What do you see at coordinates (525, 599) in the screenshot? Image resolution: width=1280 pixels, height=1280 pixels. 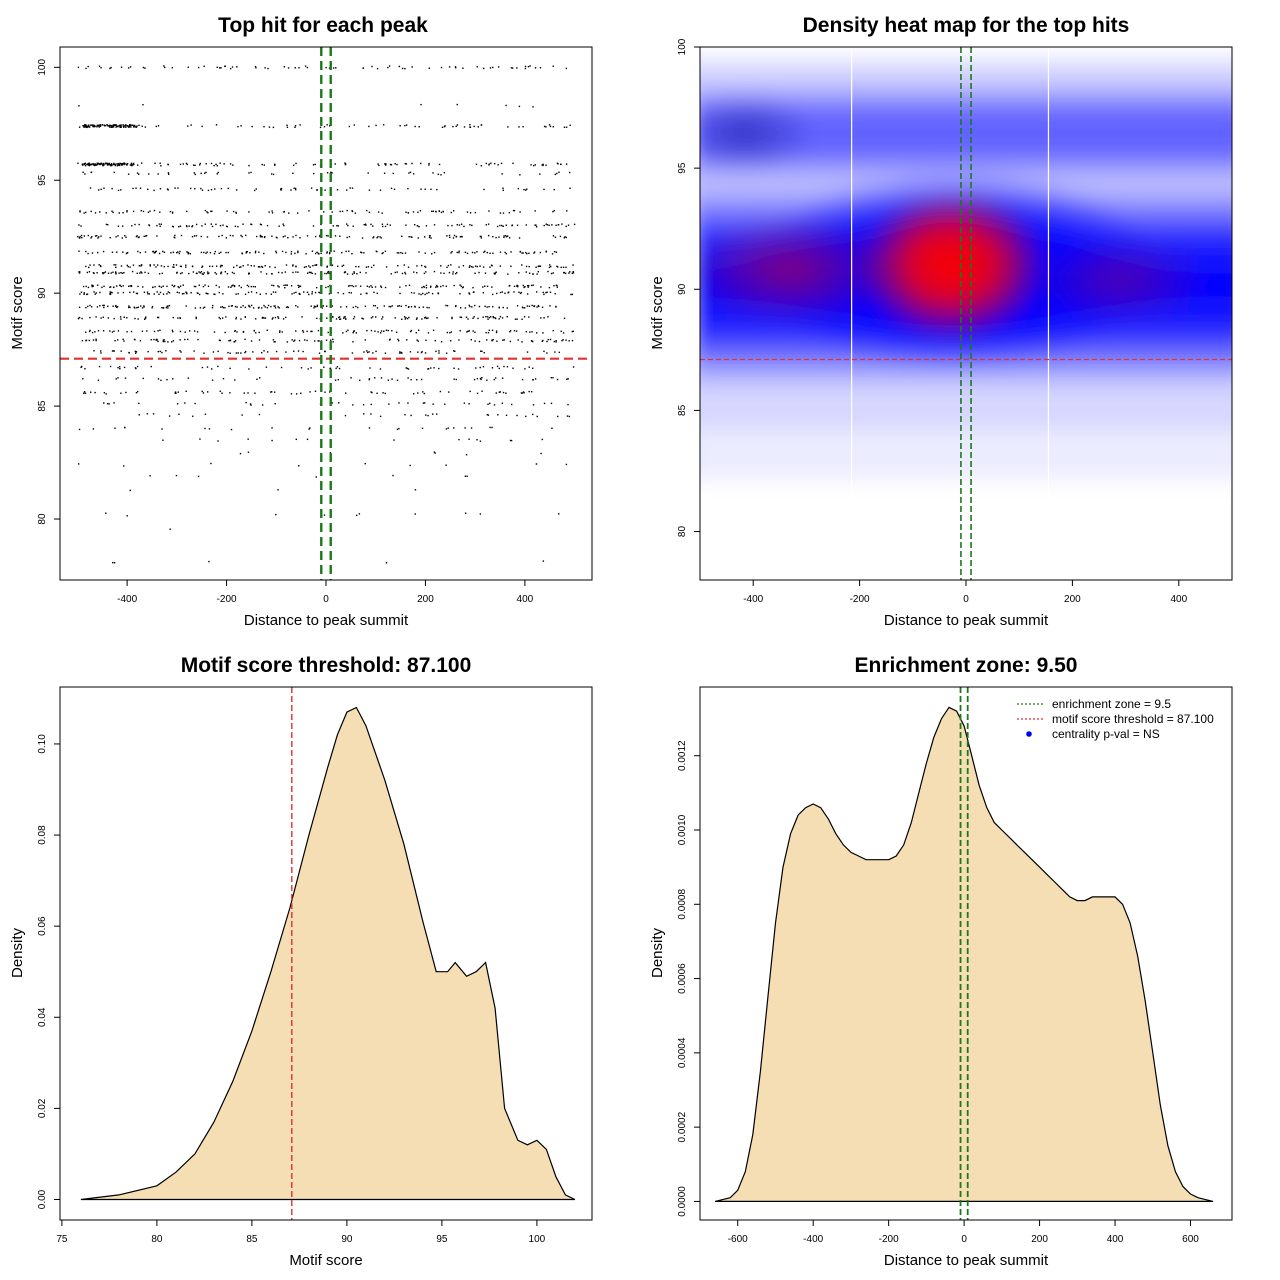 I see `scatter-x-tick-label: 400` at bounding box center [525, 599].